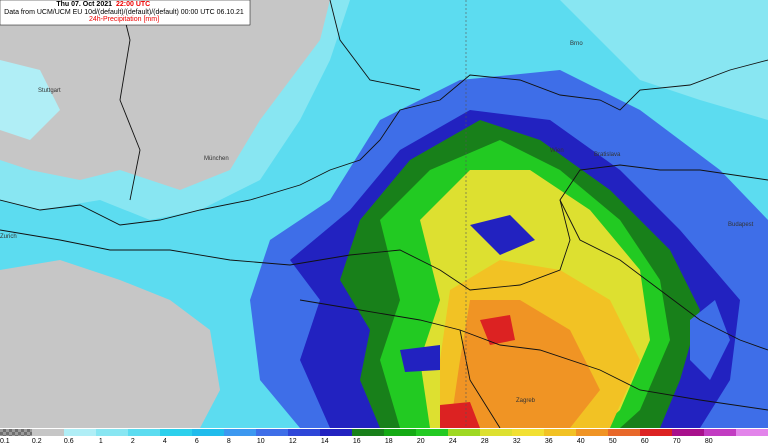  I want to click on colorbar-label: 20, so click(421, 441).